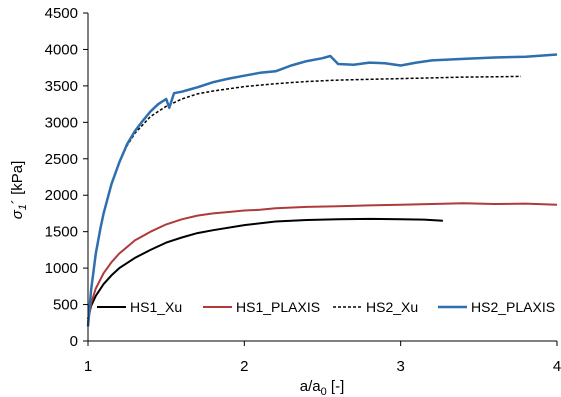 This screenshot has width=561, height=397. I want to click on x-tick-label: 3, so click(400, 366).